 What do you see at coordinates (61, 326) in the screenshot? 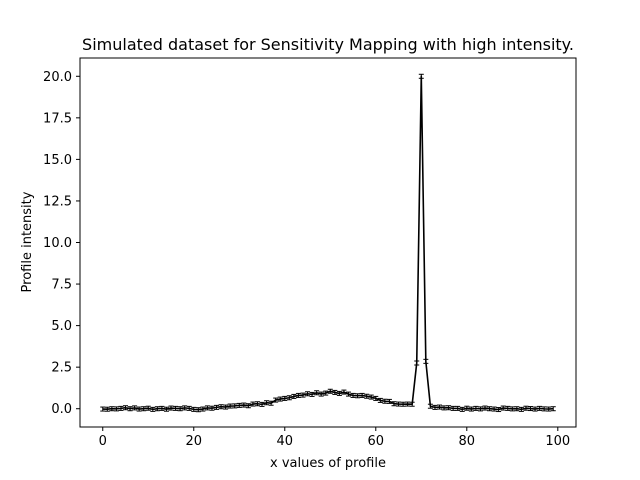
I see `y-tick-label: 5.0` at bounding box center [61, 326].